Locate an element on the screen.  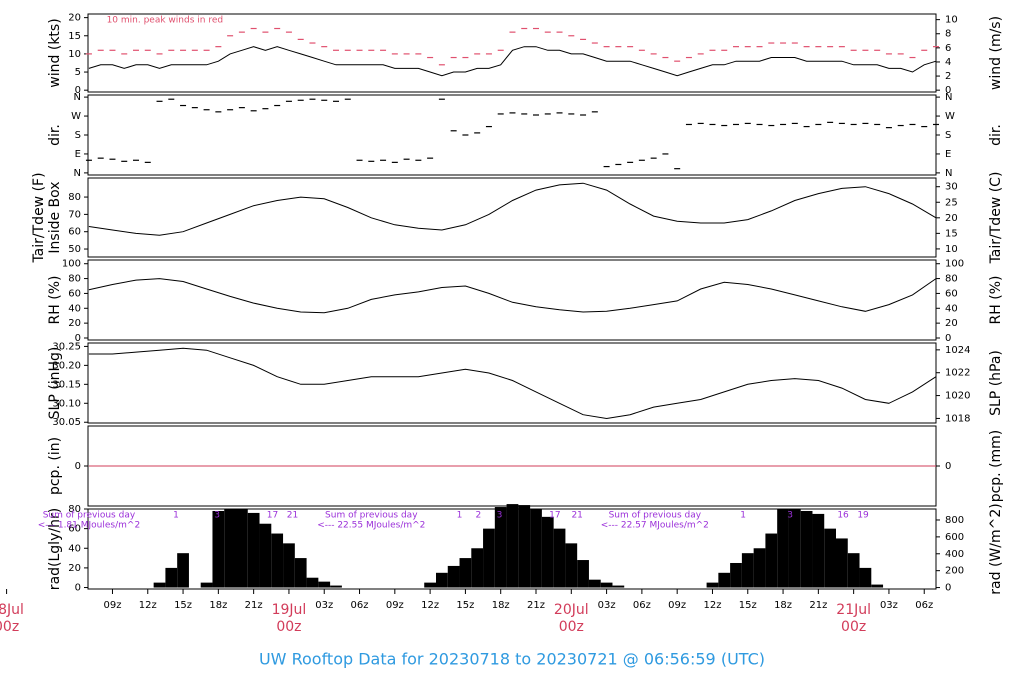
y2-tick-label: N is located at coordinates (948, 173).